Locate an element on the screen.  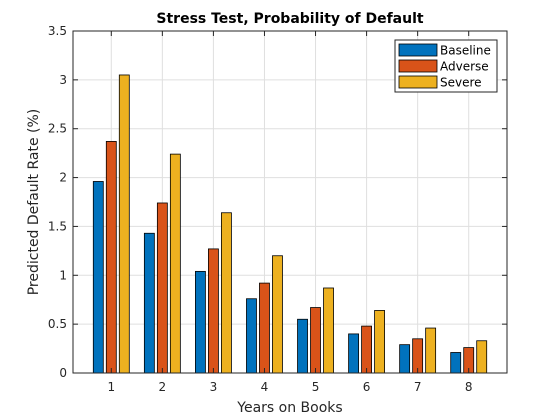
x-tick-label: 6 is located at coordinates (367, 387).